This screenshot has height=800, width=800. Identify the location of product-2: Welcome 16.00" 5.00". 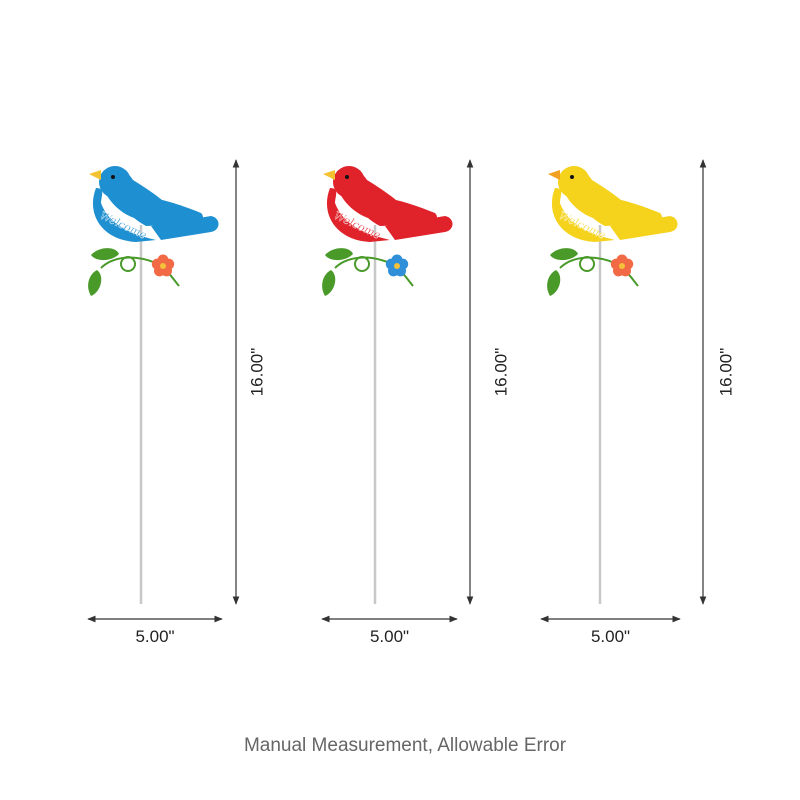
(415, 402).